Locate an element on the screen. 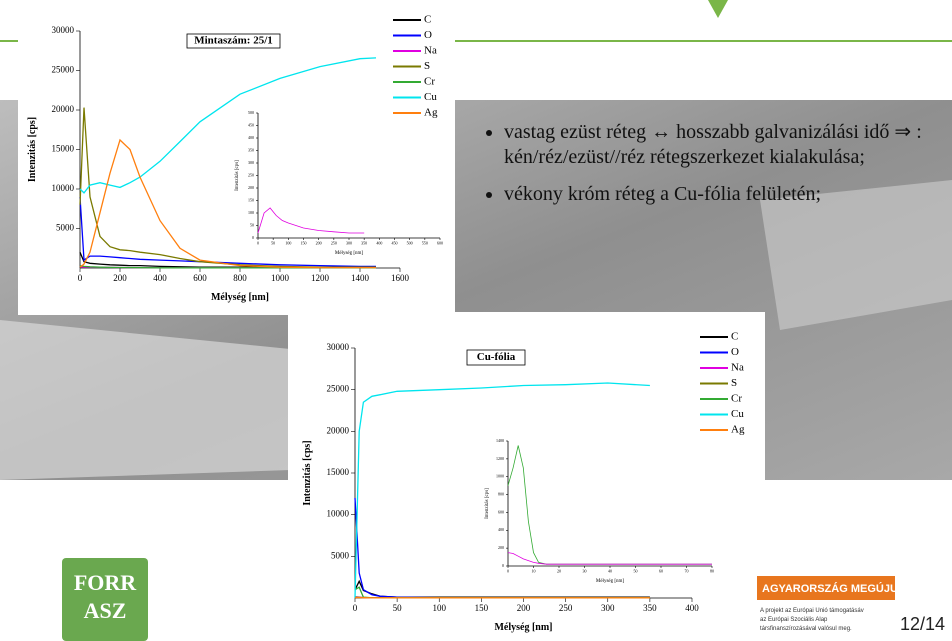  chart-title: Mintaszám: 25/1 is located at coordinates (233, 41).